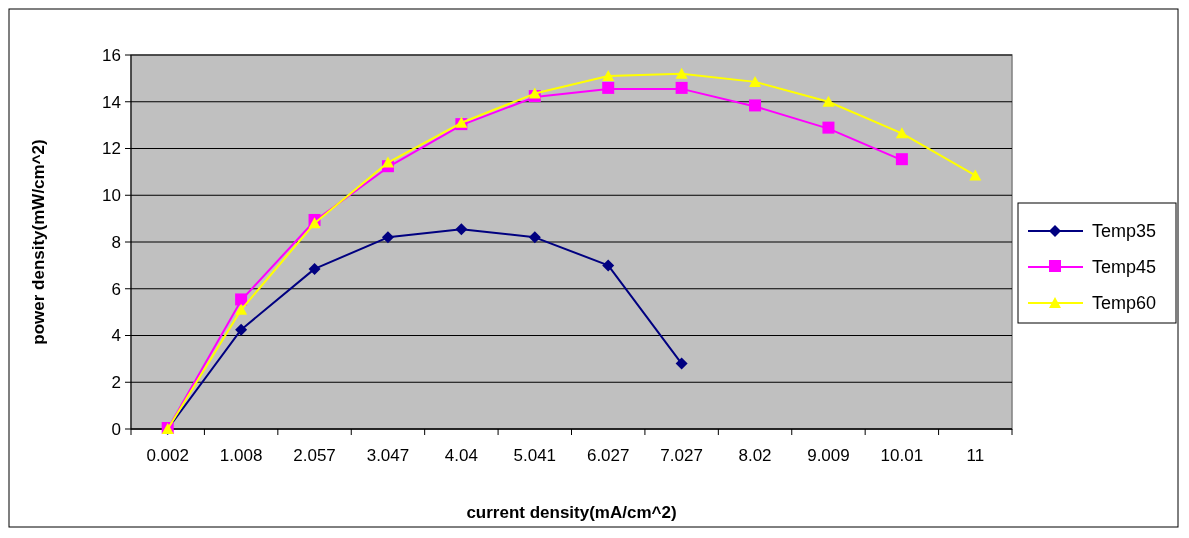  What do you see at coordinates (1124, 231) in the screenshot?
I see `legend-label: Temp35` at bounding box center [1124, 231].